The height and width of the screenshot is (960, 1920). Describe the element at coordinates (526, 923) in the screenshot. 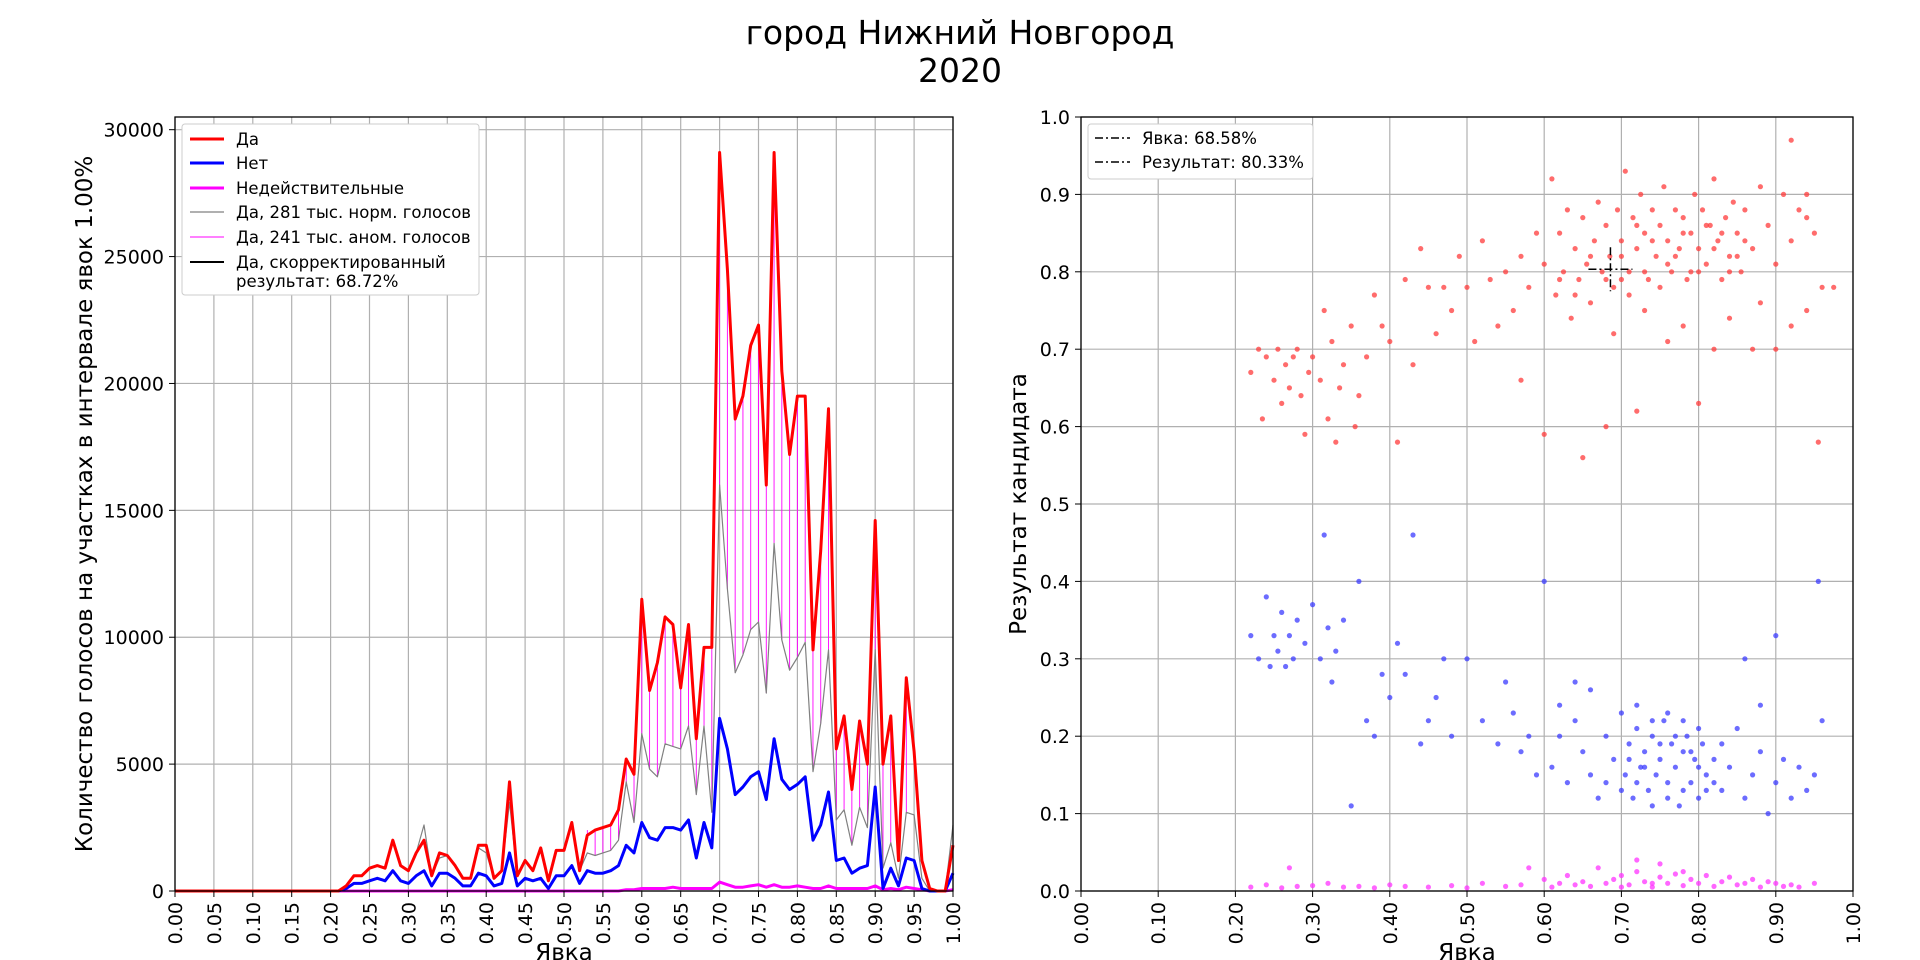

I see `x-tick-label: 0.45` at that location.